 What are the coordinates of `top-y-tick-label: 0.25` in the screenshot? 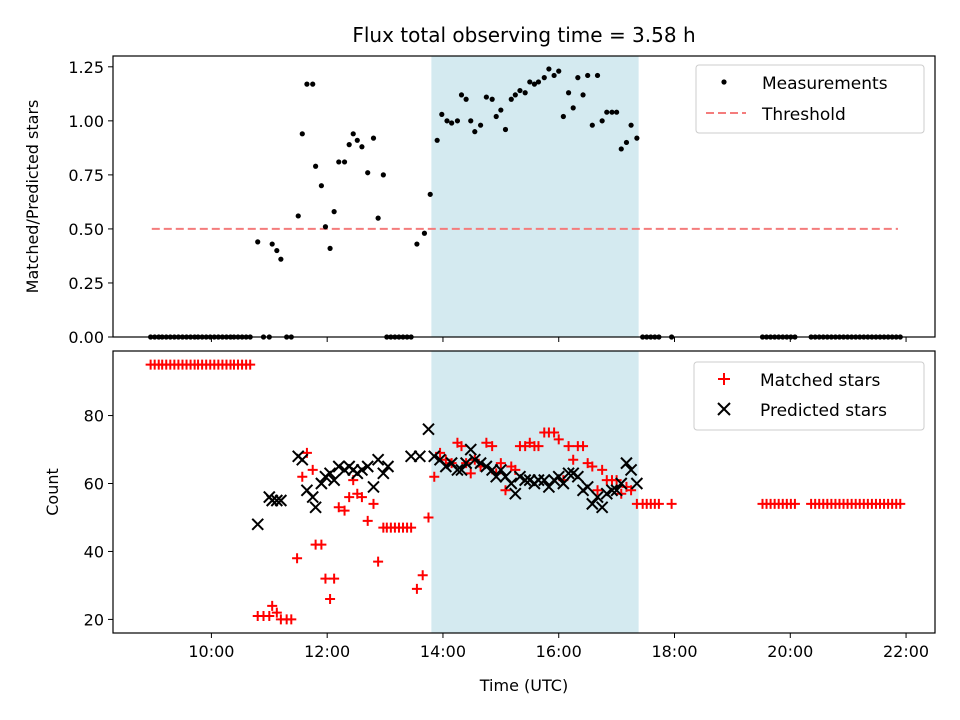 It's located at (86, 283).